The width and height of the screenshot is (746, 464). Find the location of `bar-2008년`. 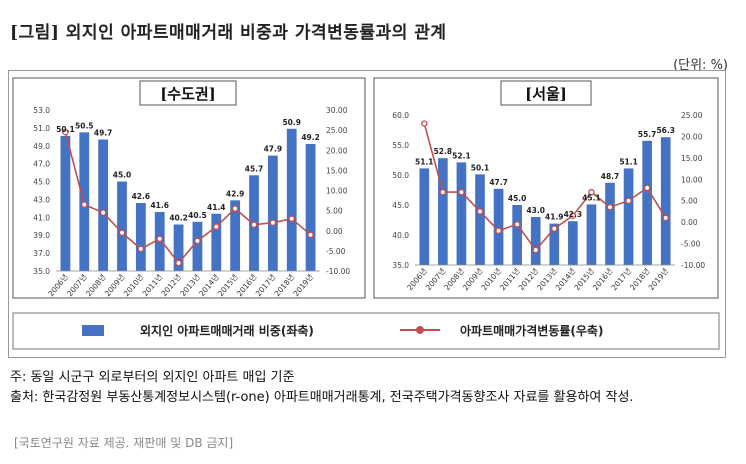

bar-2008년 is located at coordinates (461, 213).